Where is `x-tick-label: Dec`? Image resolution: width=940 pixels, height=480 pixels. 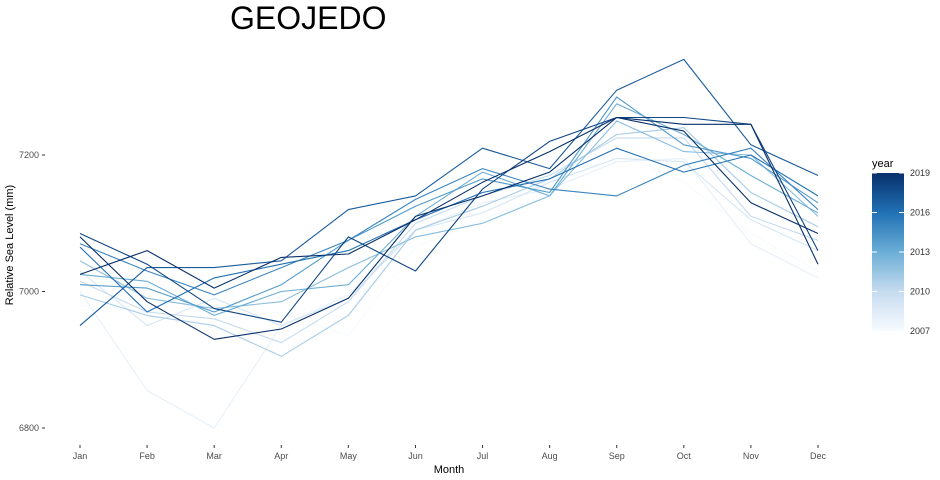 x-tick-label: Dec is located at coordinates (818, 456).